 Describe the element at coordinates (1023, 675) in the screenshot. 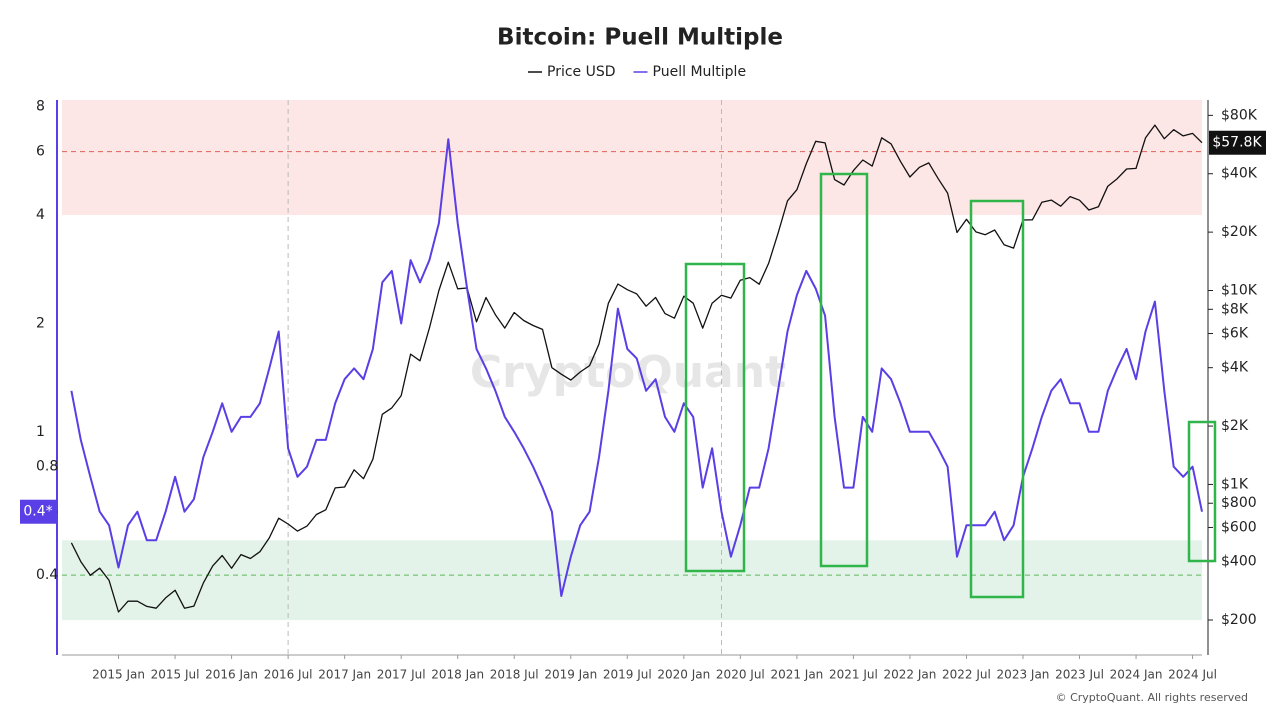

I see `x-tick-label: 2023 Jan` at that location.